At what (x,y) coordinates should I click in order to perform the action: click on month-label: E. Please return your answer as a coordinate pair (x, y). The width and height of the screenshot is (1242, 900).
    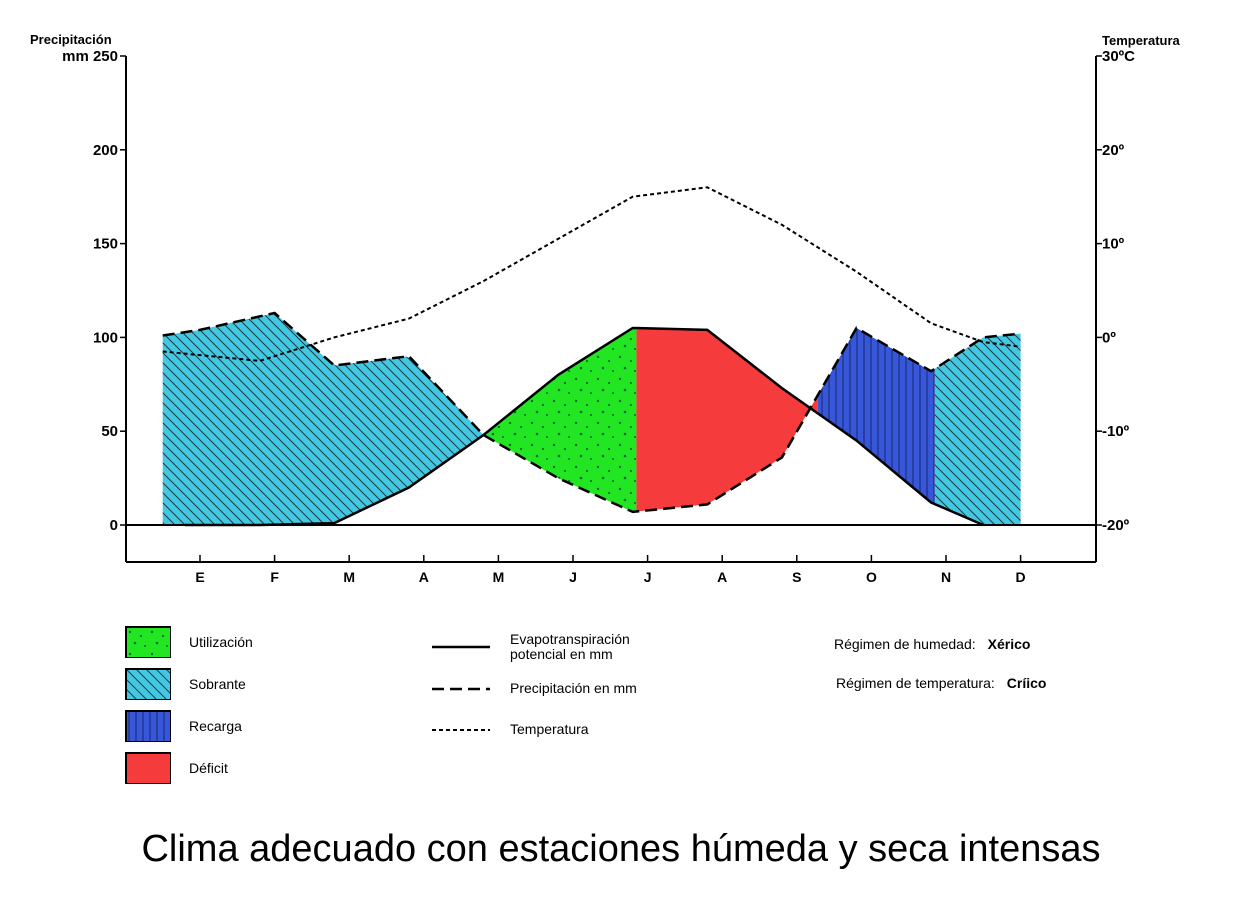
    Looking at the image, I should click on (199, 577).